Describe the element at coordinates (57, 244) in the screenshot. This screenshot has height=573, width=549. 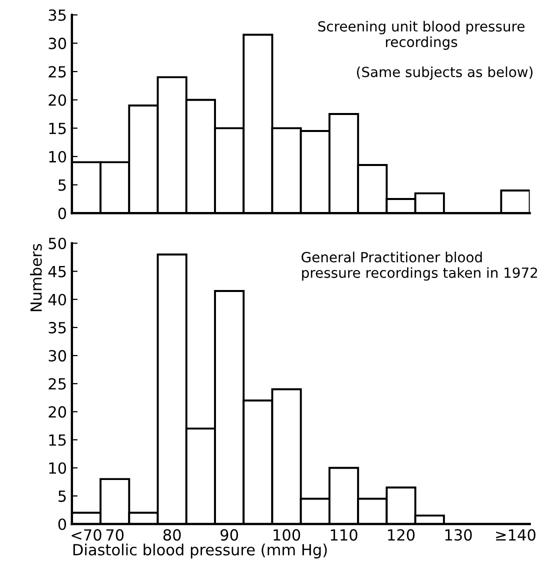
I see `y-tick-label: 50` at that location.